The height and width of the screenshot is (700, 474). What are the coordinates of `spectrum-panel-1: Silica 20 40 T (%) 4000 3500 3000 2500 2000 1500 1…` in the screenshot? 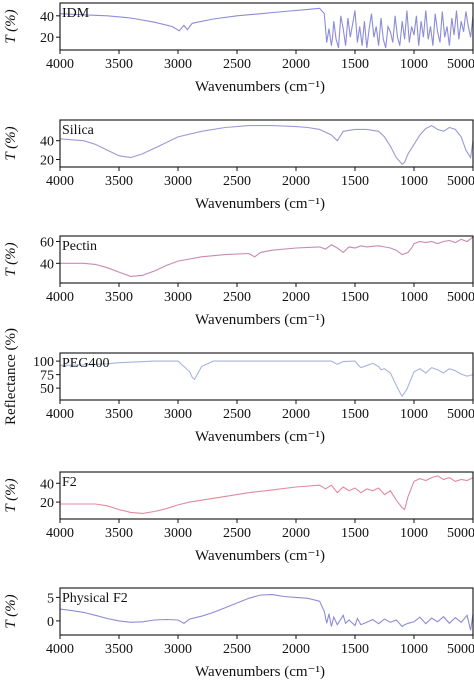 It's located at (238, 165).